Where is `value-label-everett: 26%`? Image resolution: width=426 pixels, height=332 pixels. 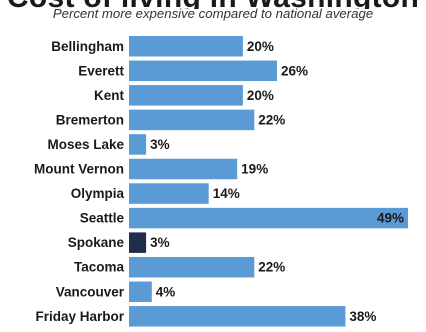 value-label-everett: 26% is located at coordinates (294, 70).